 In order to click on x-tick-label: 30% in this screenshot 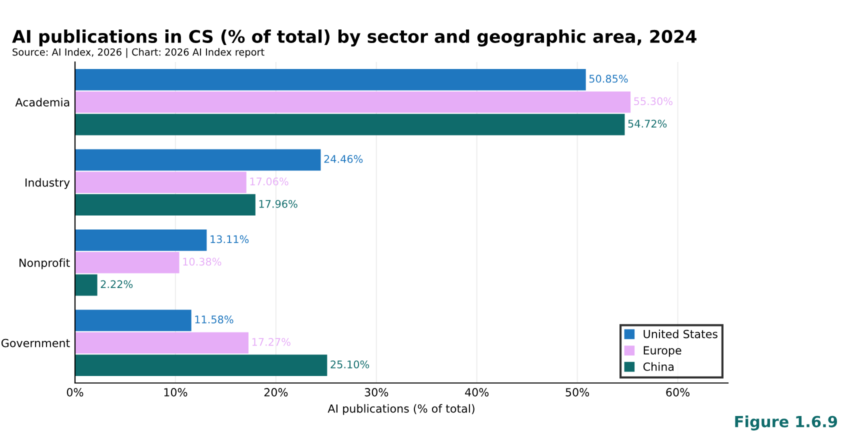, I will do `click(376, 392)`.